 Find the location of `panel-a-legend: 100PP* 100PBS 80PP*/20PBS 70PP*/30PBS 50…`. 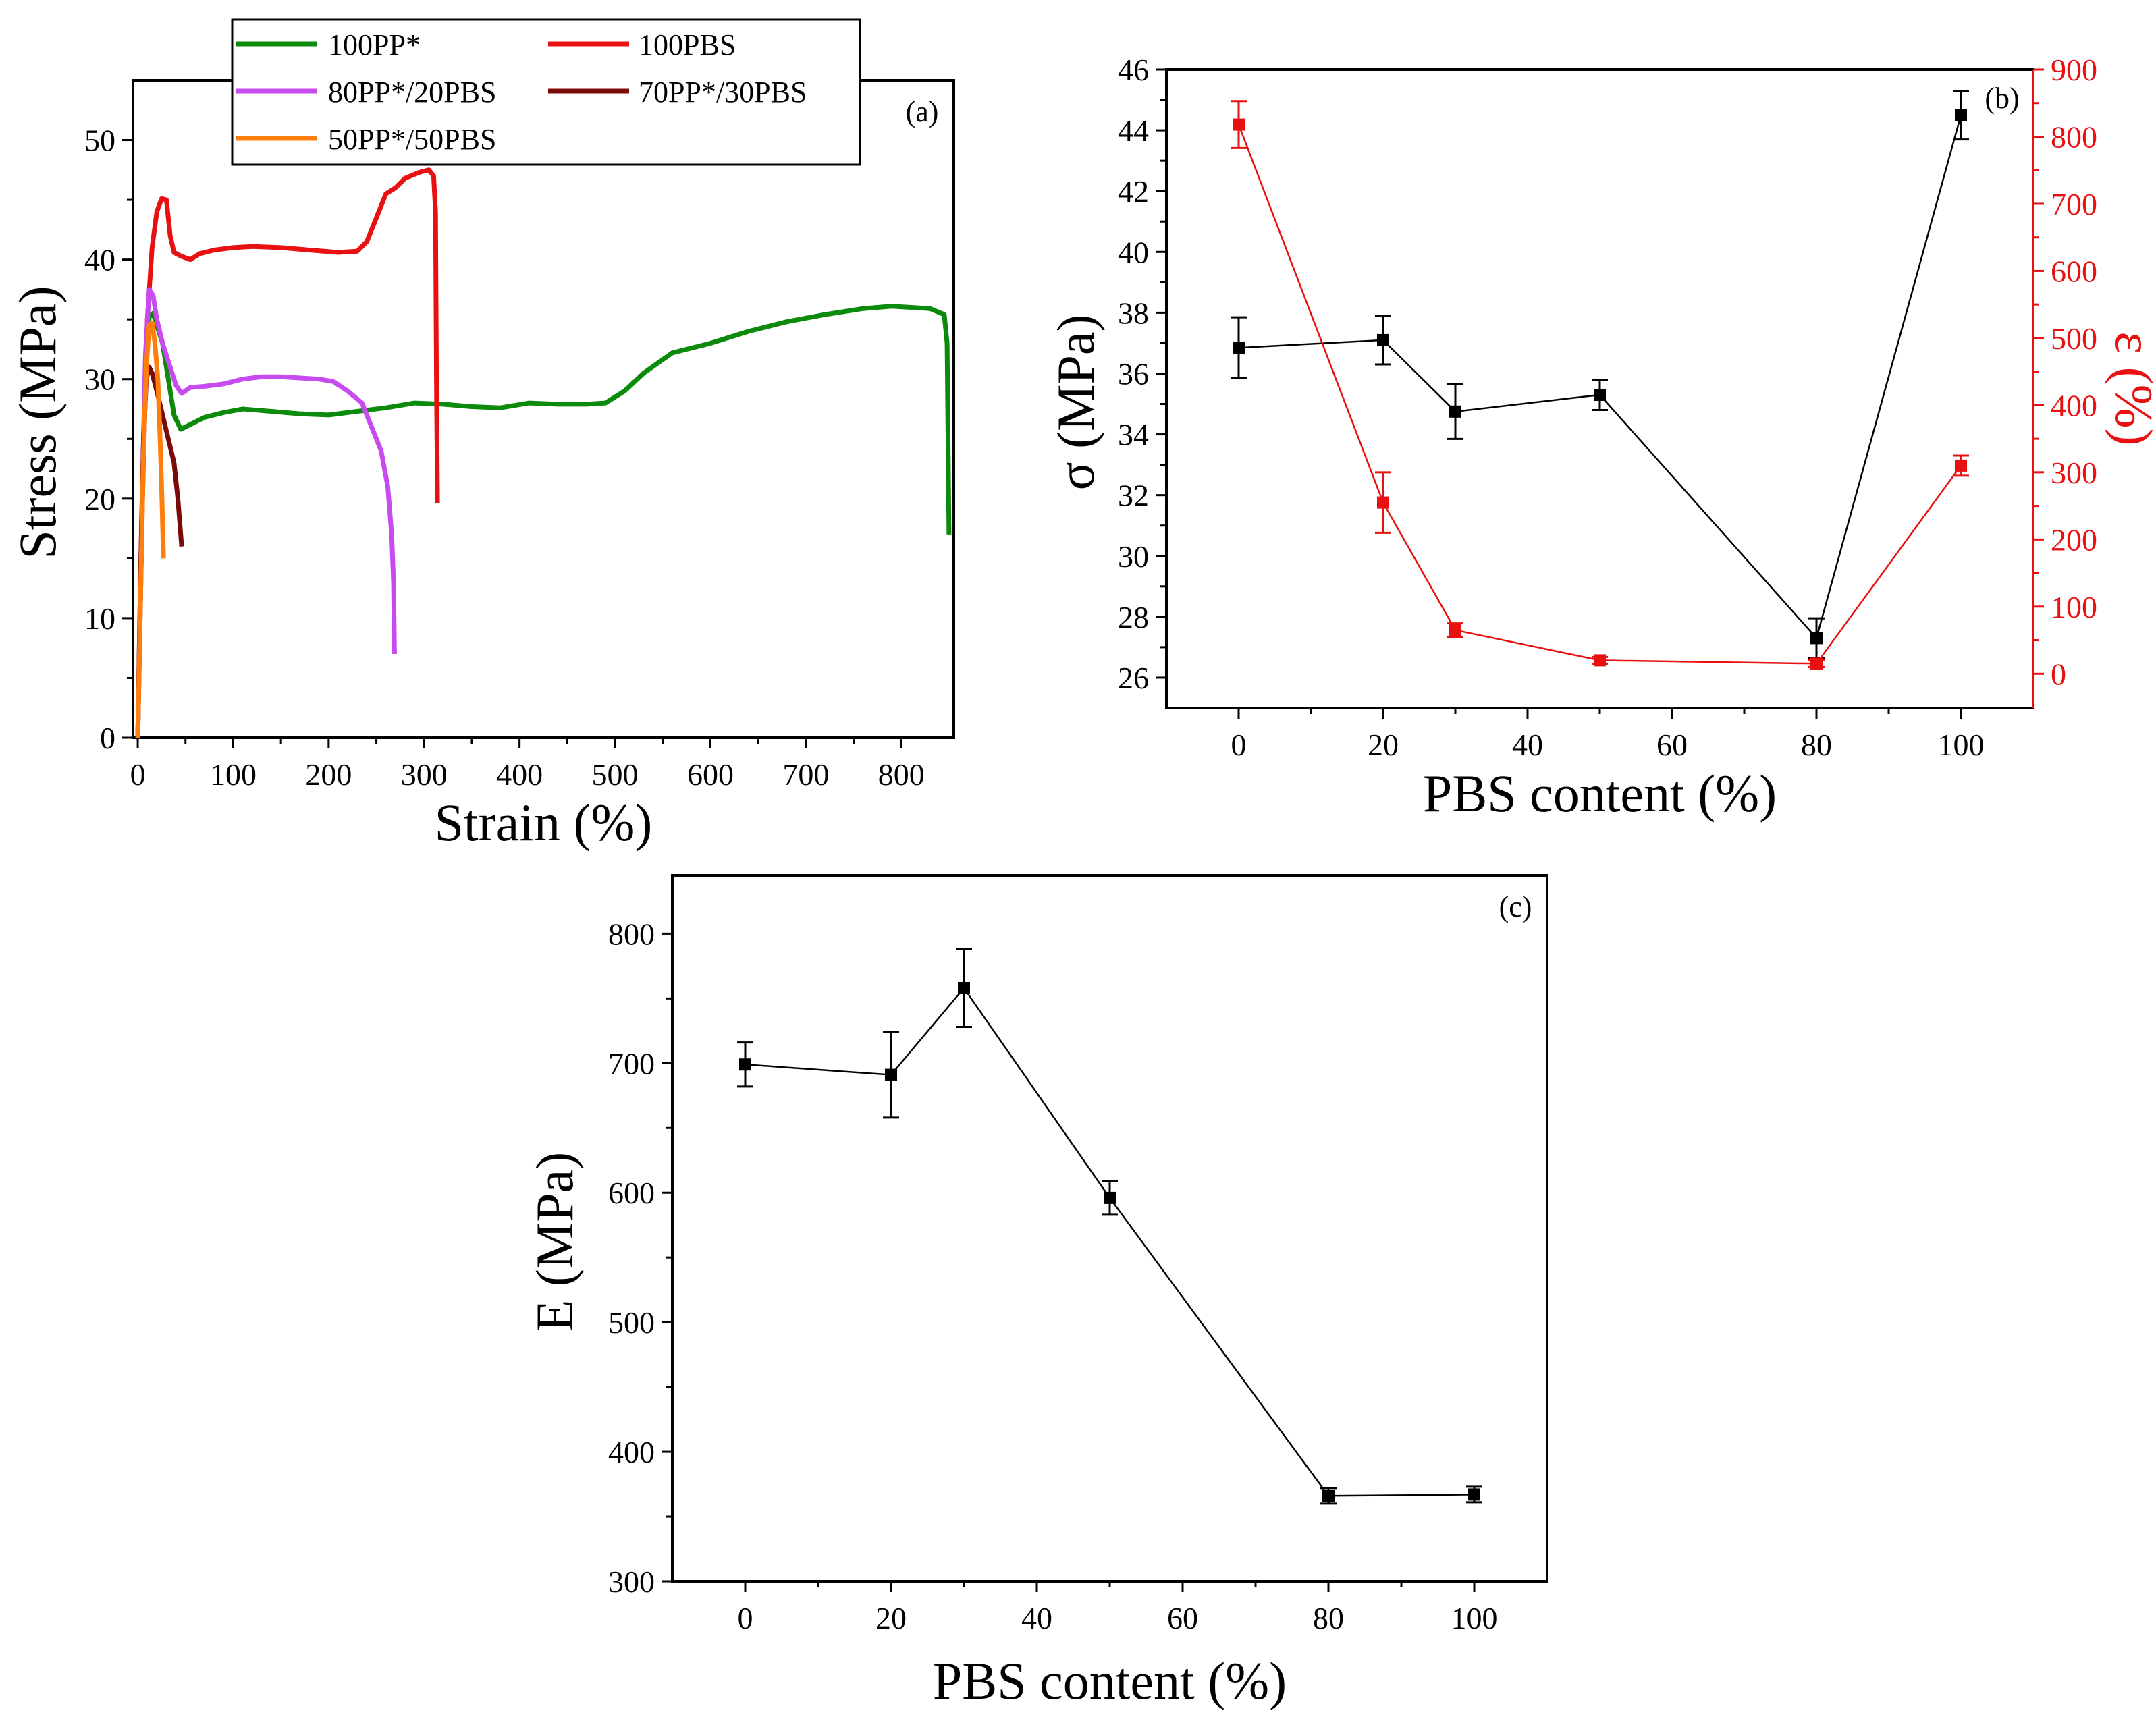

panel-a-legend: 100PP* 100PBS 80PP*/20PBS 70PP*/30PBS 50… is located at coordinates (546, 92).